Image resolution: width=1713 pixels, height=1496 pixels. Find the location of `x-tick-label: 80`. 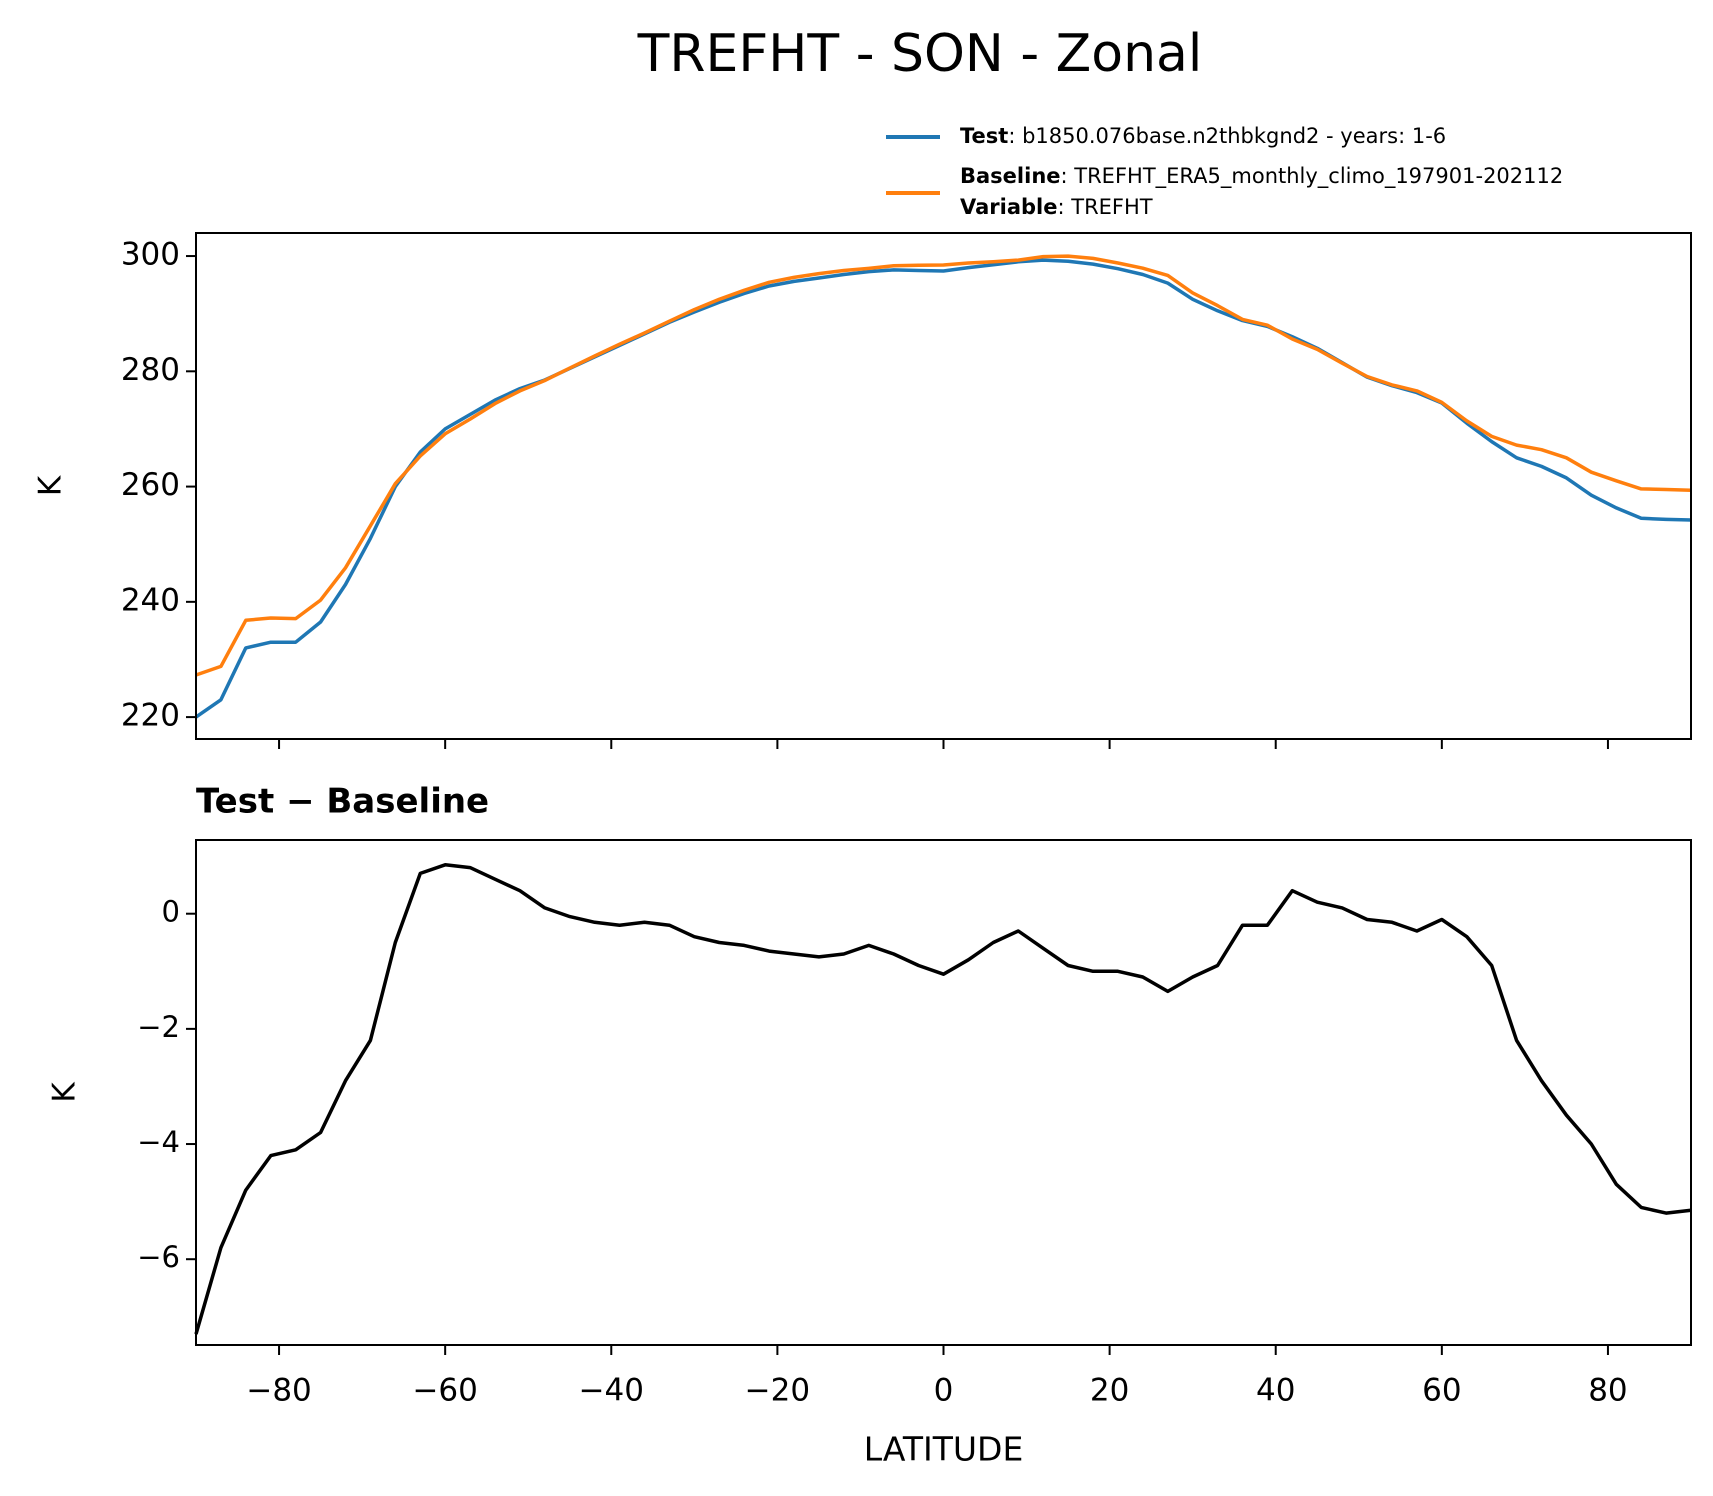

x-tick-label: 80 is located at coordinates (1607, 1391).